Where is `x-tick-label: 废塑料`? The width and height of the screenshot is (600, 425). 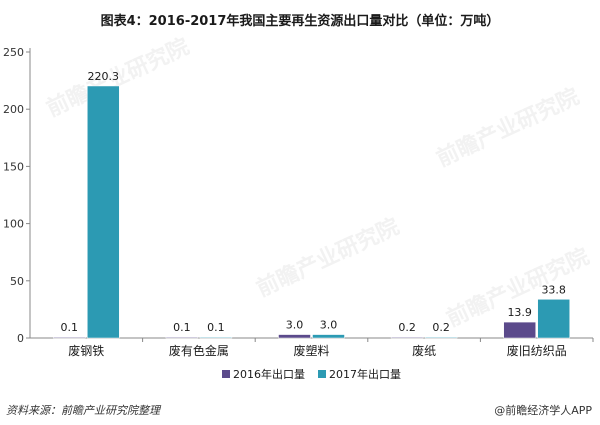
x-tick-label: 废塑料 is located at coordinates (311, 350).